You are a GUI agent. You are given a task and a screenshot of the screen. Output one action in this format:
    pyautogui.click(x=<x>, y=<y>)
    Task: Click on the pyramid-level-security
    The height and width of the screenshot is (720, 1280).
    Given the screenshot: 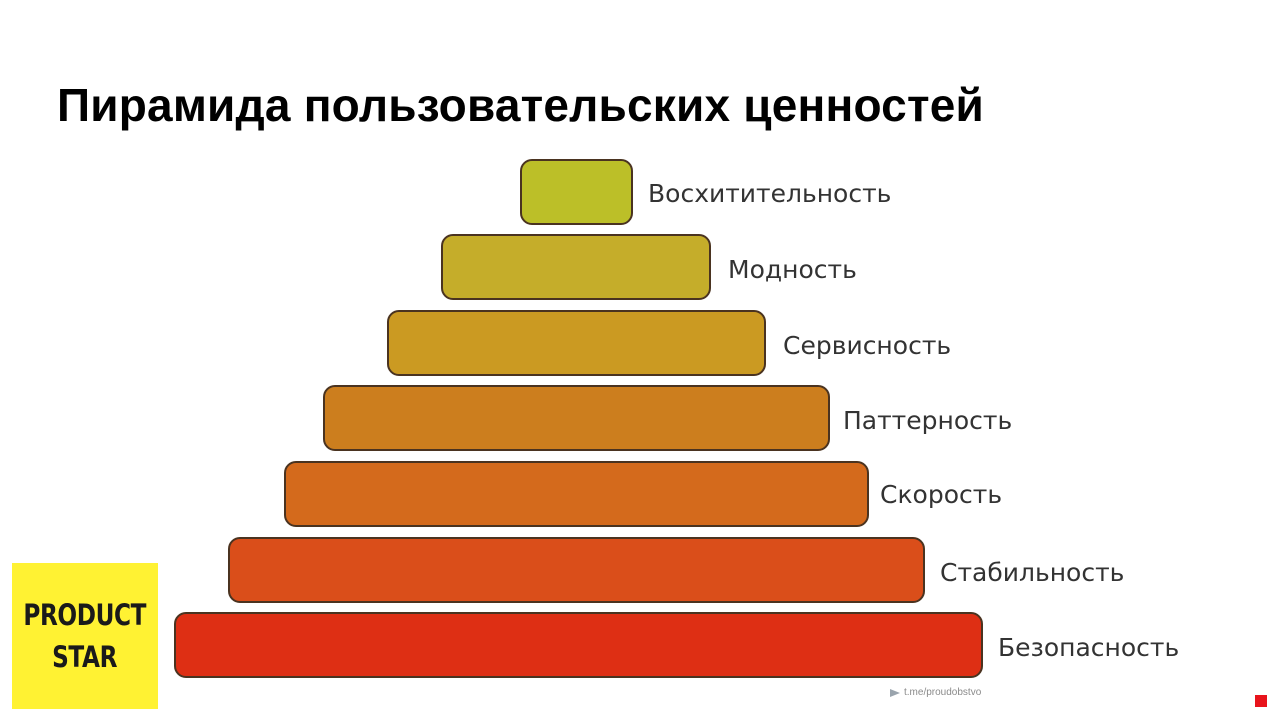 What is the action you would take?
    pyautogui.click(x=578, y=645)
    